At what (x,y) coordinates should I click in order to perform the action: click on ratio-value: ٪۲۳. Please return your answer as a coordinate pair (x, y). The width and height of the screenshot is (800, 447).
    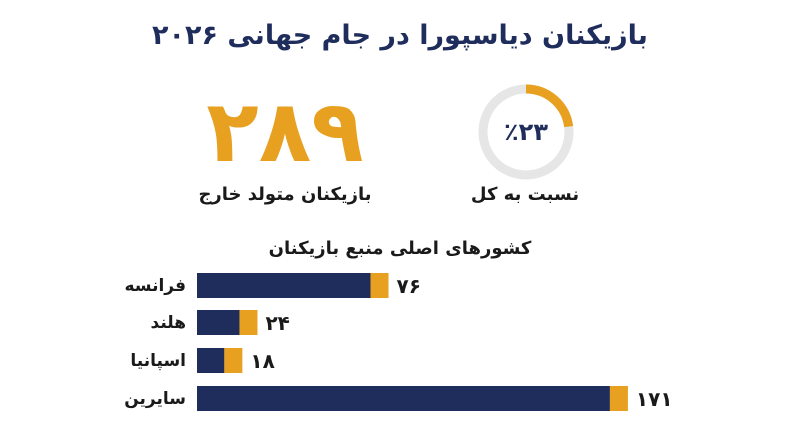
    Looking at the image, I should click on (526, 132).